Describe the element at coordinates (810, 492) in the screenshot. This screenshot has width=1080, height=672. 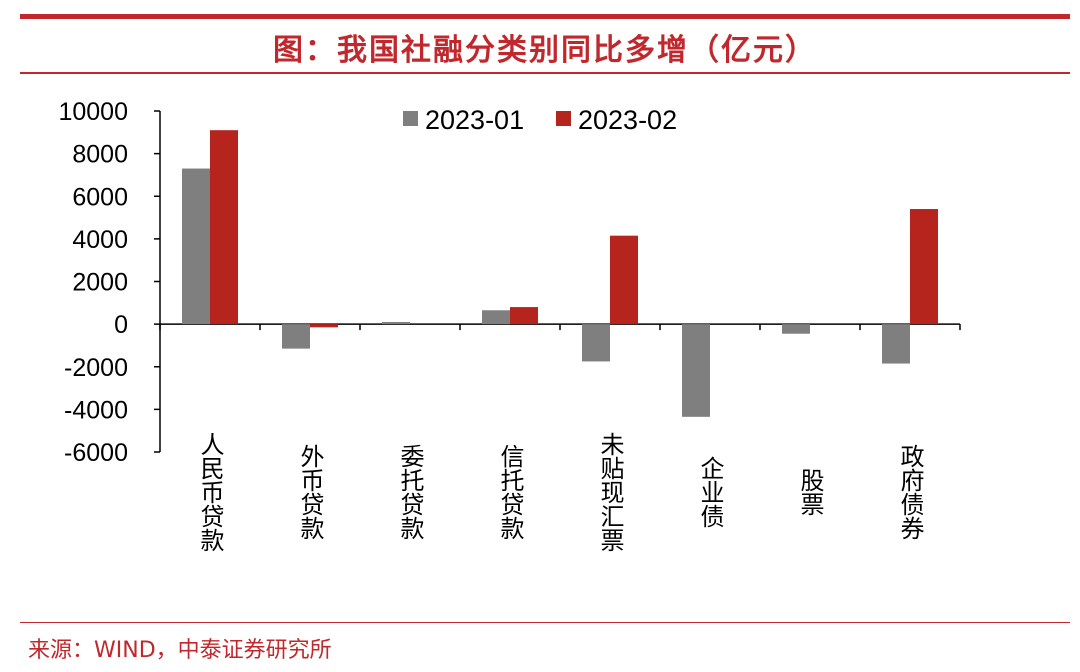
I see `category-label: 股票` at that location.